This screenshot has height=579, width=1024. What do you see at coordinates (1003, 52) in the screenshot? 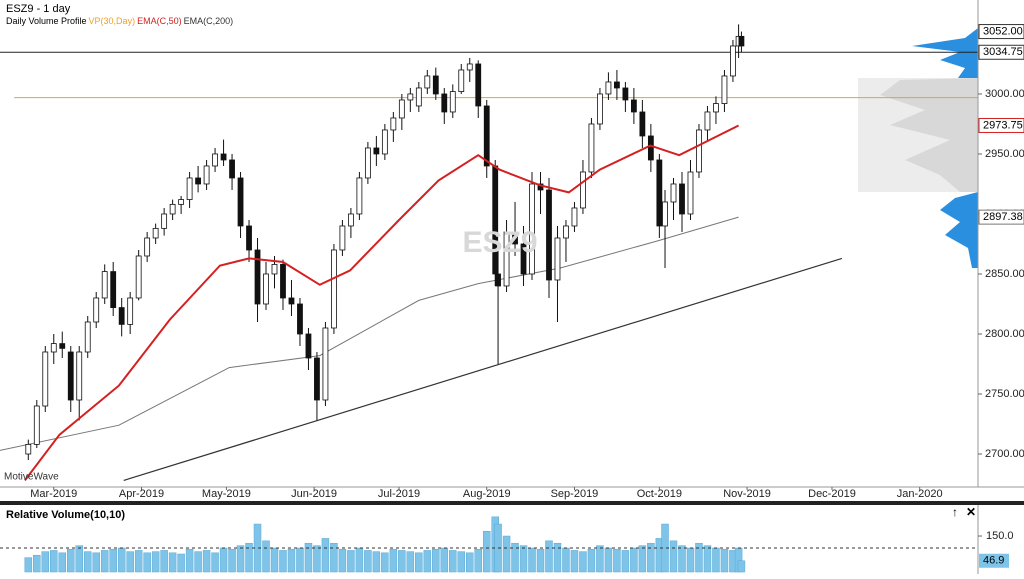
I see `price-box-label: 3034.75` at bounding box center [1003, 52].